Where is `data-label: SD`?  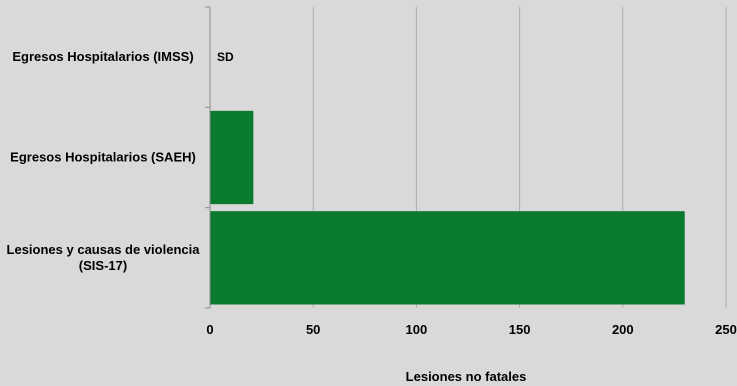
data-label: SD is located at coordinates (225, 57).